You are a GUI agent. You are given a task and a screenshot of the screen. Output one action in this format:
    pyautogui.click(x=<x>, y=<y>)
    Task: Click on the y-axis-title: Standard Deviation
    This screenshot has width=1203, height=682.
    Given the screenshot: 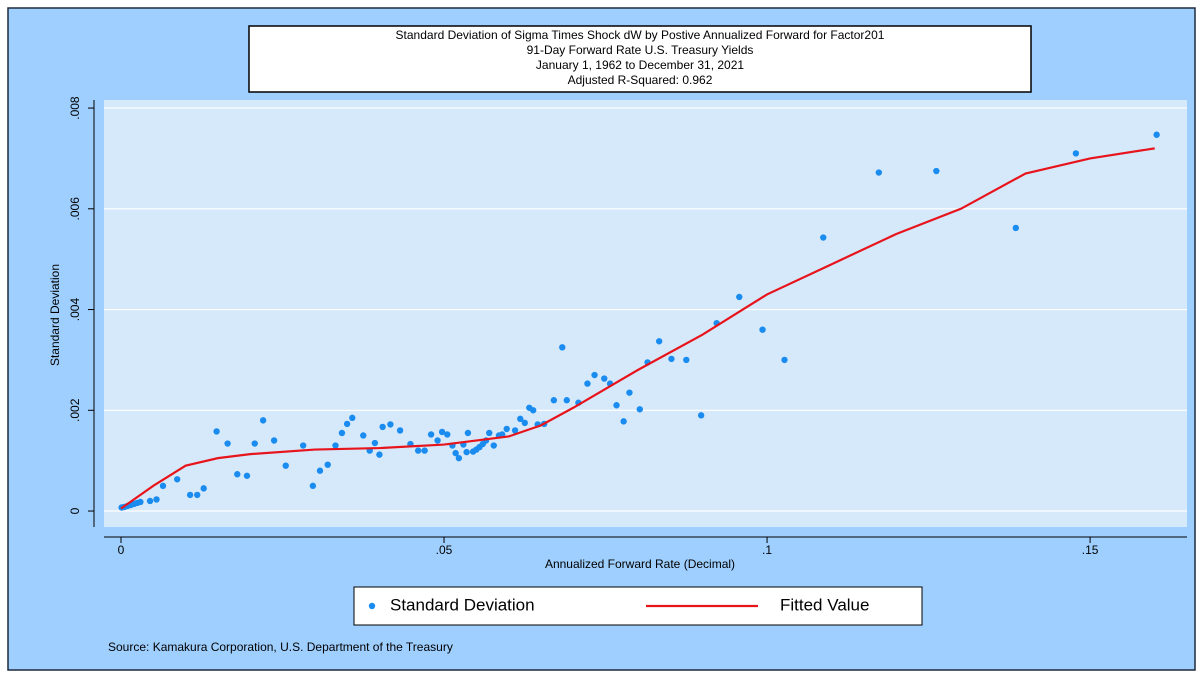 What is the action you would take?
    pyautogui.click(x=55, y=315)
    